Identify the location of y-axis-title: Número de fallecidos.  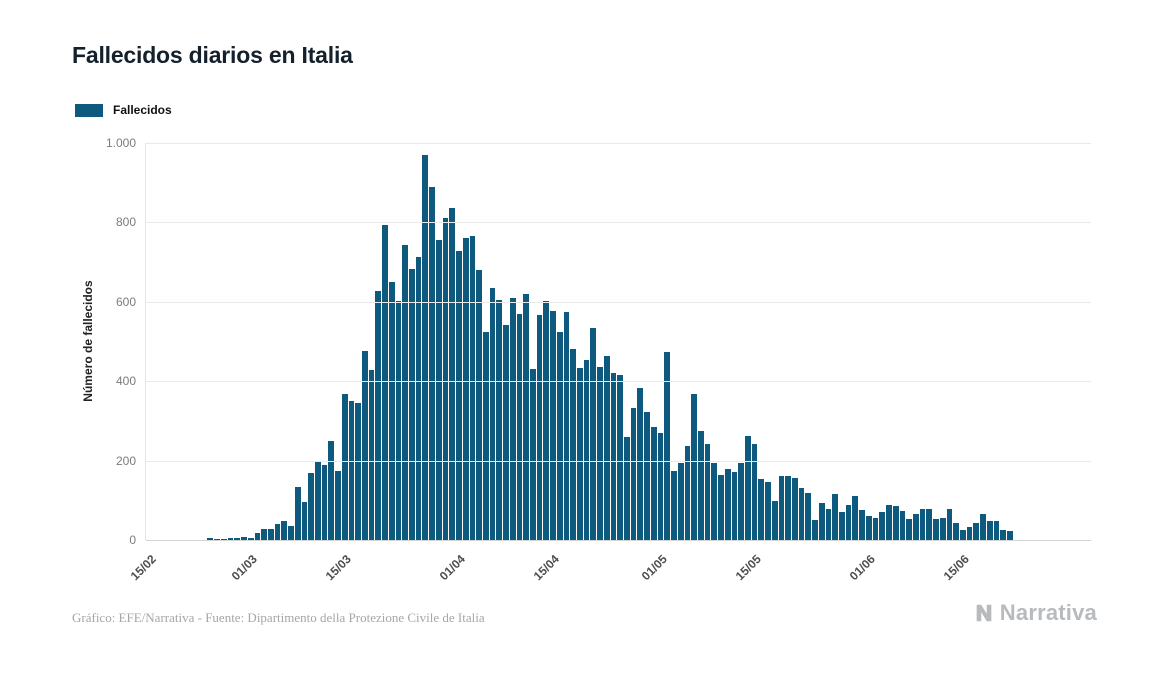
(88, 341).